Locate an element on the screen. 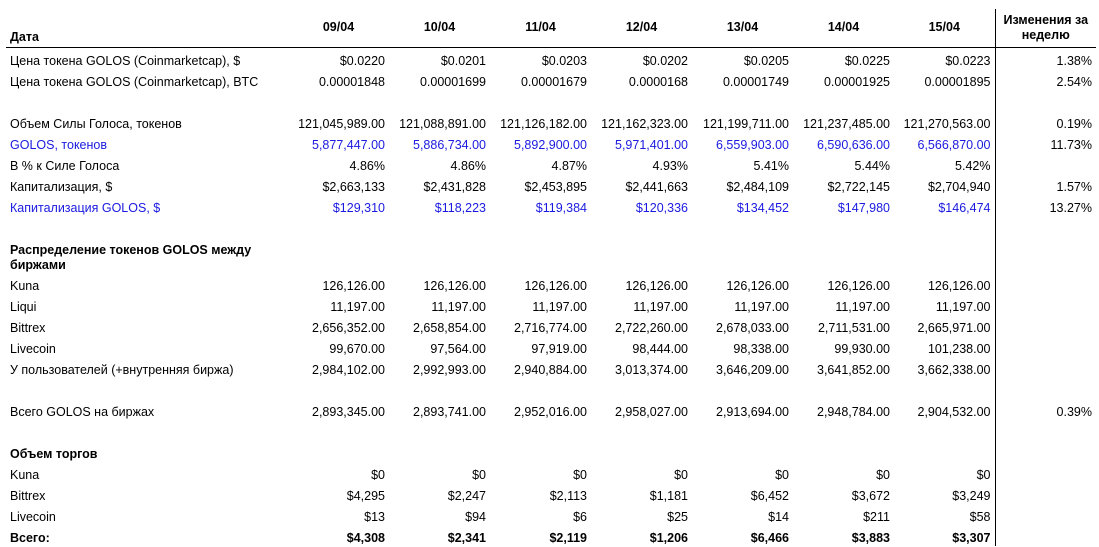 The image size is (1099, 547). value-cell: 11,197.00 is located at coordinates (458, 307).